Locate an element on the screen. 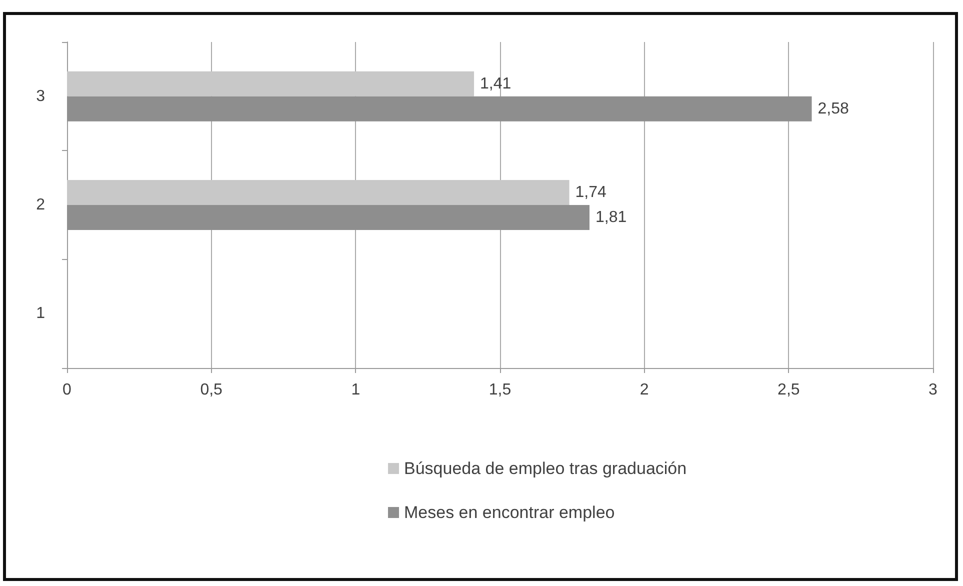 The image size is (963, 586). x-tick-label: 2,5 is located at coordinates (789, 390).